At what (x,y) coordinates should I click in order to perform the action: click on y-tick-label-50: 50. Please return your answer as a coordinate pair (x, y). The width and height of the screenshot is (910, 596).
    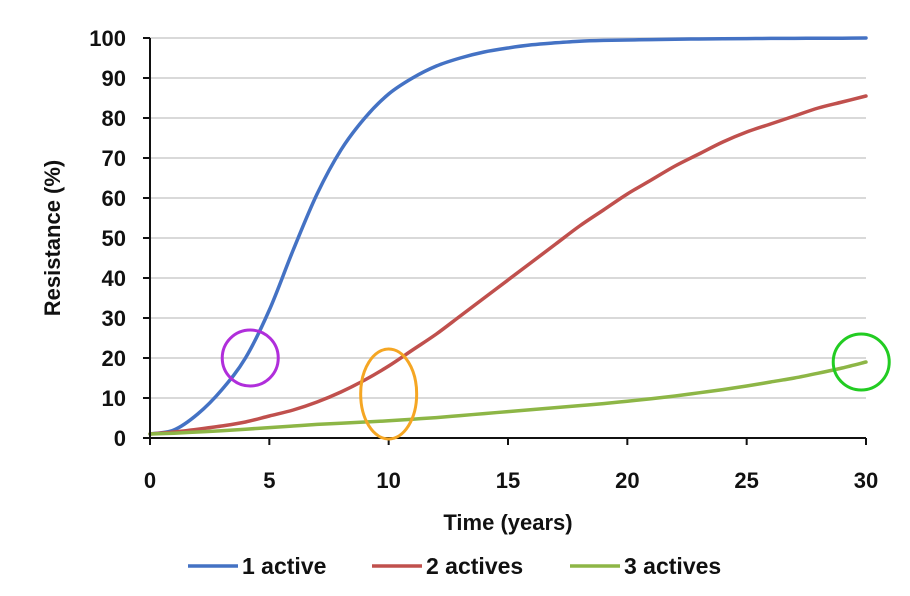
    Looking at the image, I should click on (114, 238).